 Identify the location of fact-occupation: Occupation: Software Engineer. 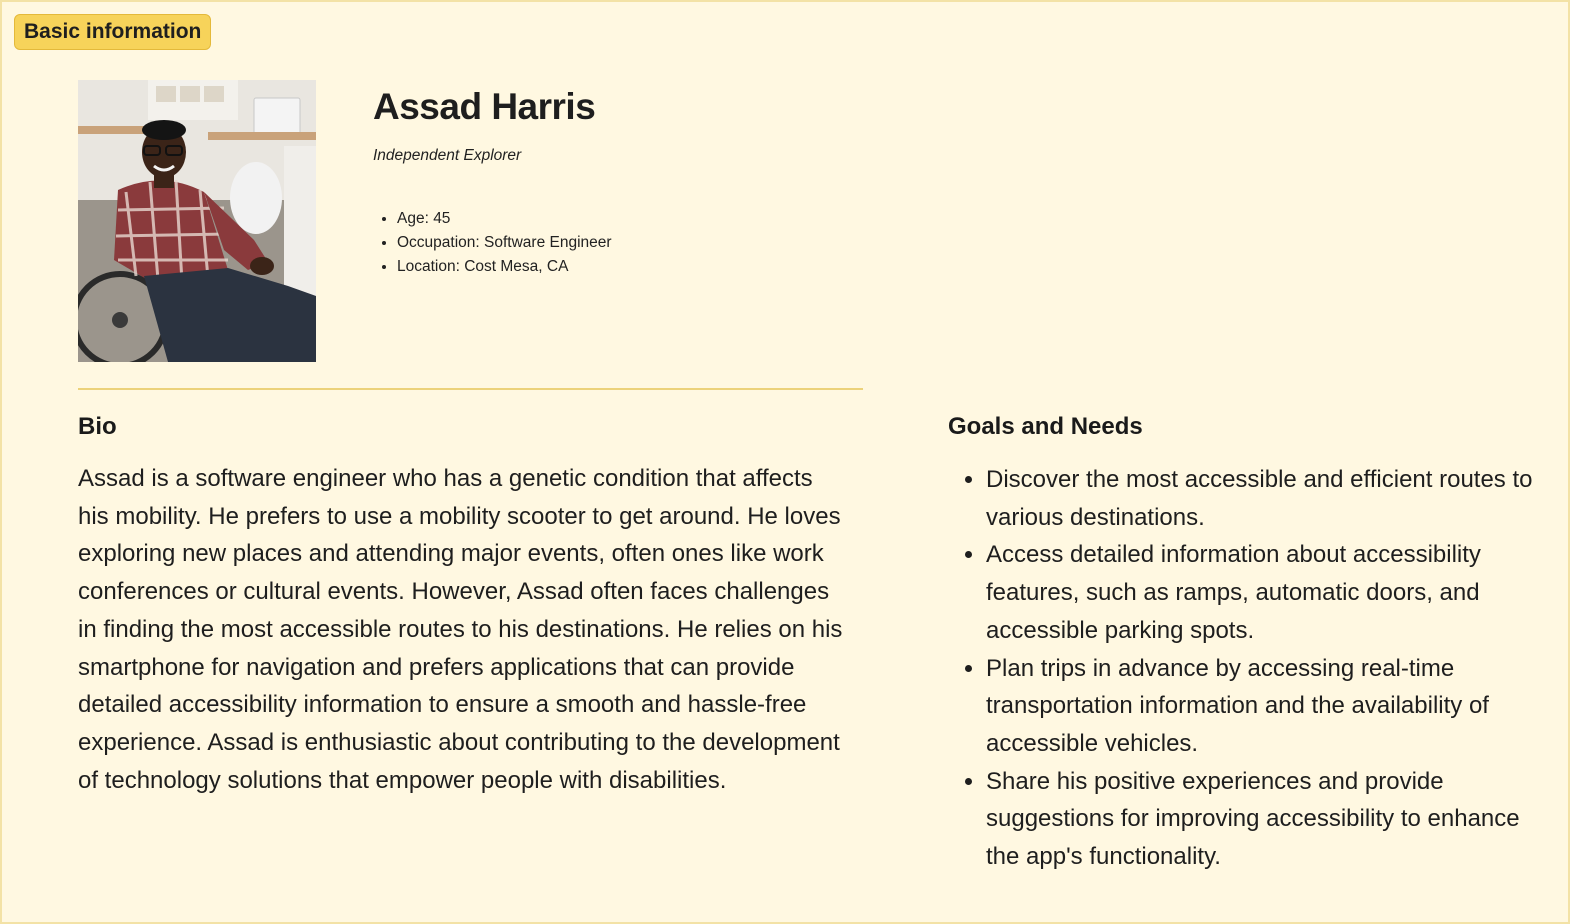
(504, 243).